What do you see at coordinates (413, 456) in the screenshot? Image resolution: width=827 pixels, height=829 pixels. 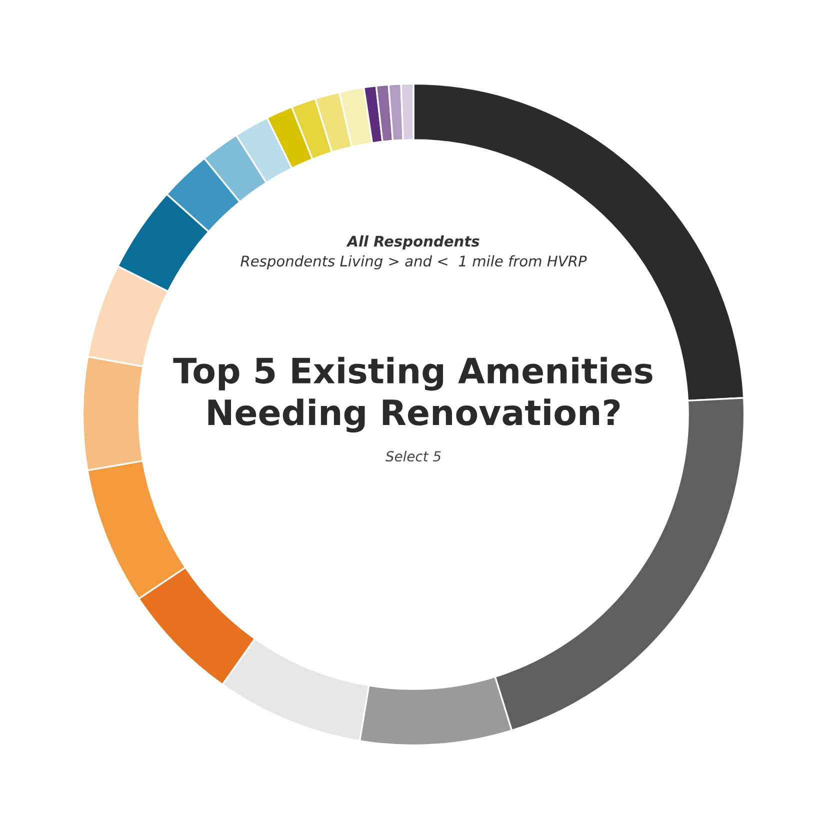 I see `text: Select 5` at bounding box center [413, 456].